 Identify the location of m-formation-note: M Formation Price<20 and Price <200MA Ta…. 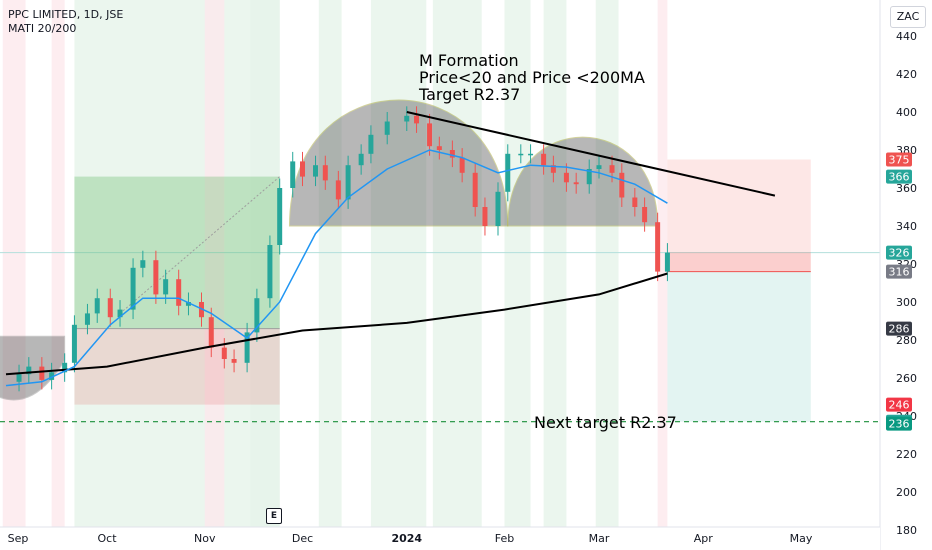
(532, 77).